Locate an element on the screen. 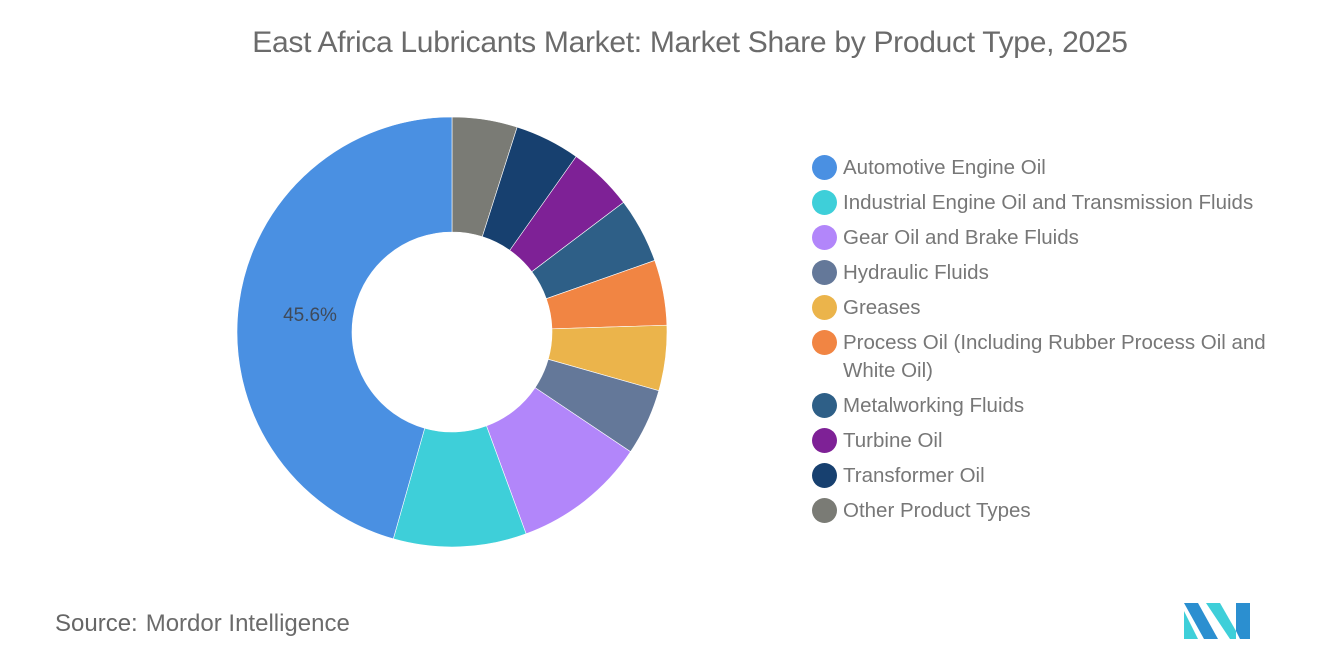  mordor-intelligence-logo-icon is located at coordinates (1217, 623).